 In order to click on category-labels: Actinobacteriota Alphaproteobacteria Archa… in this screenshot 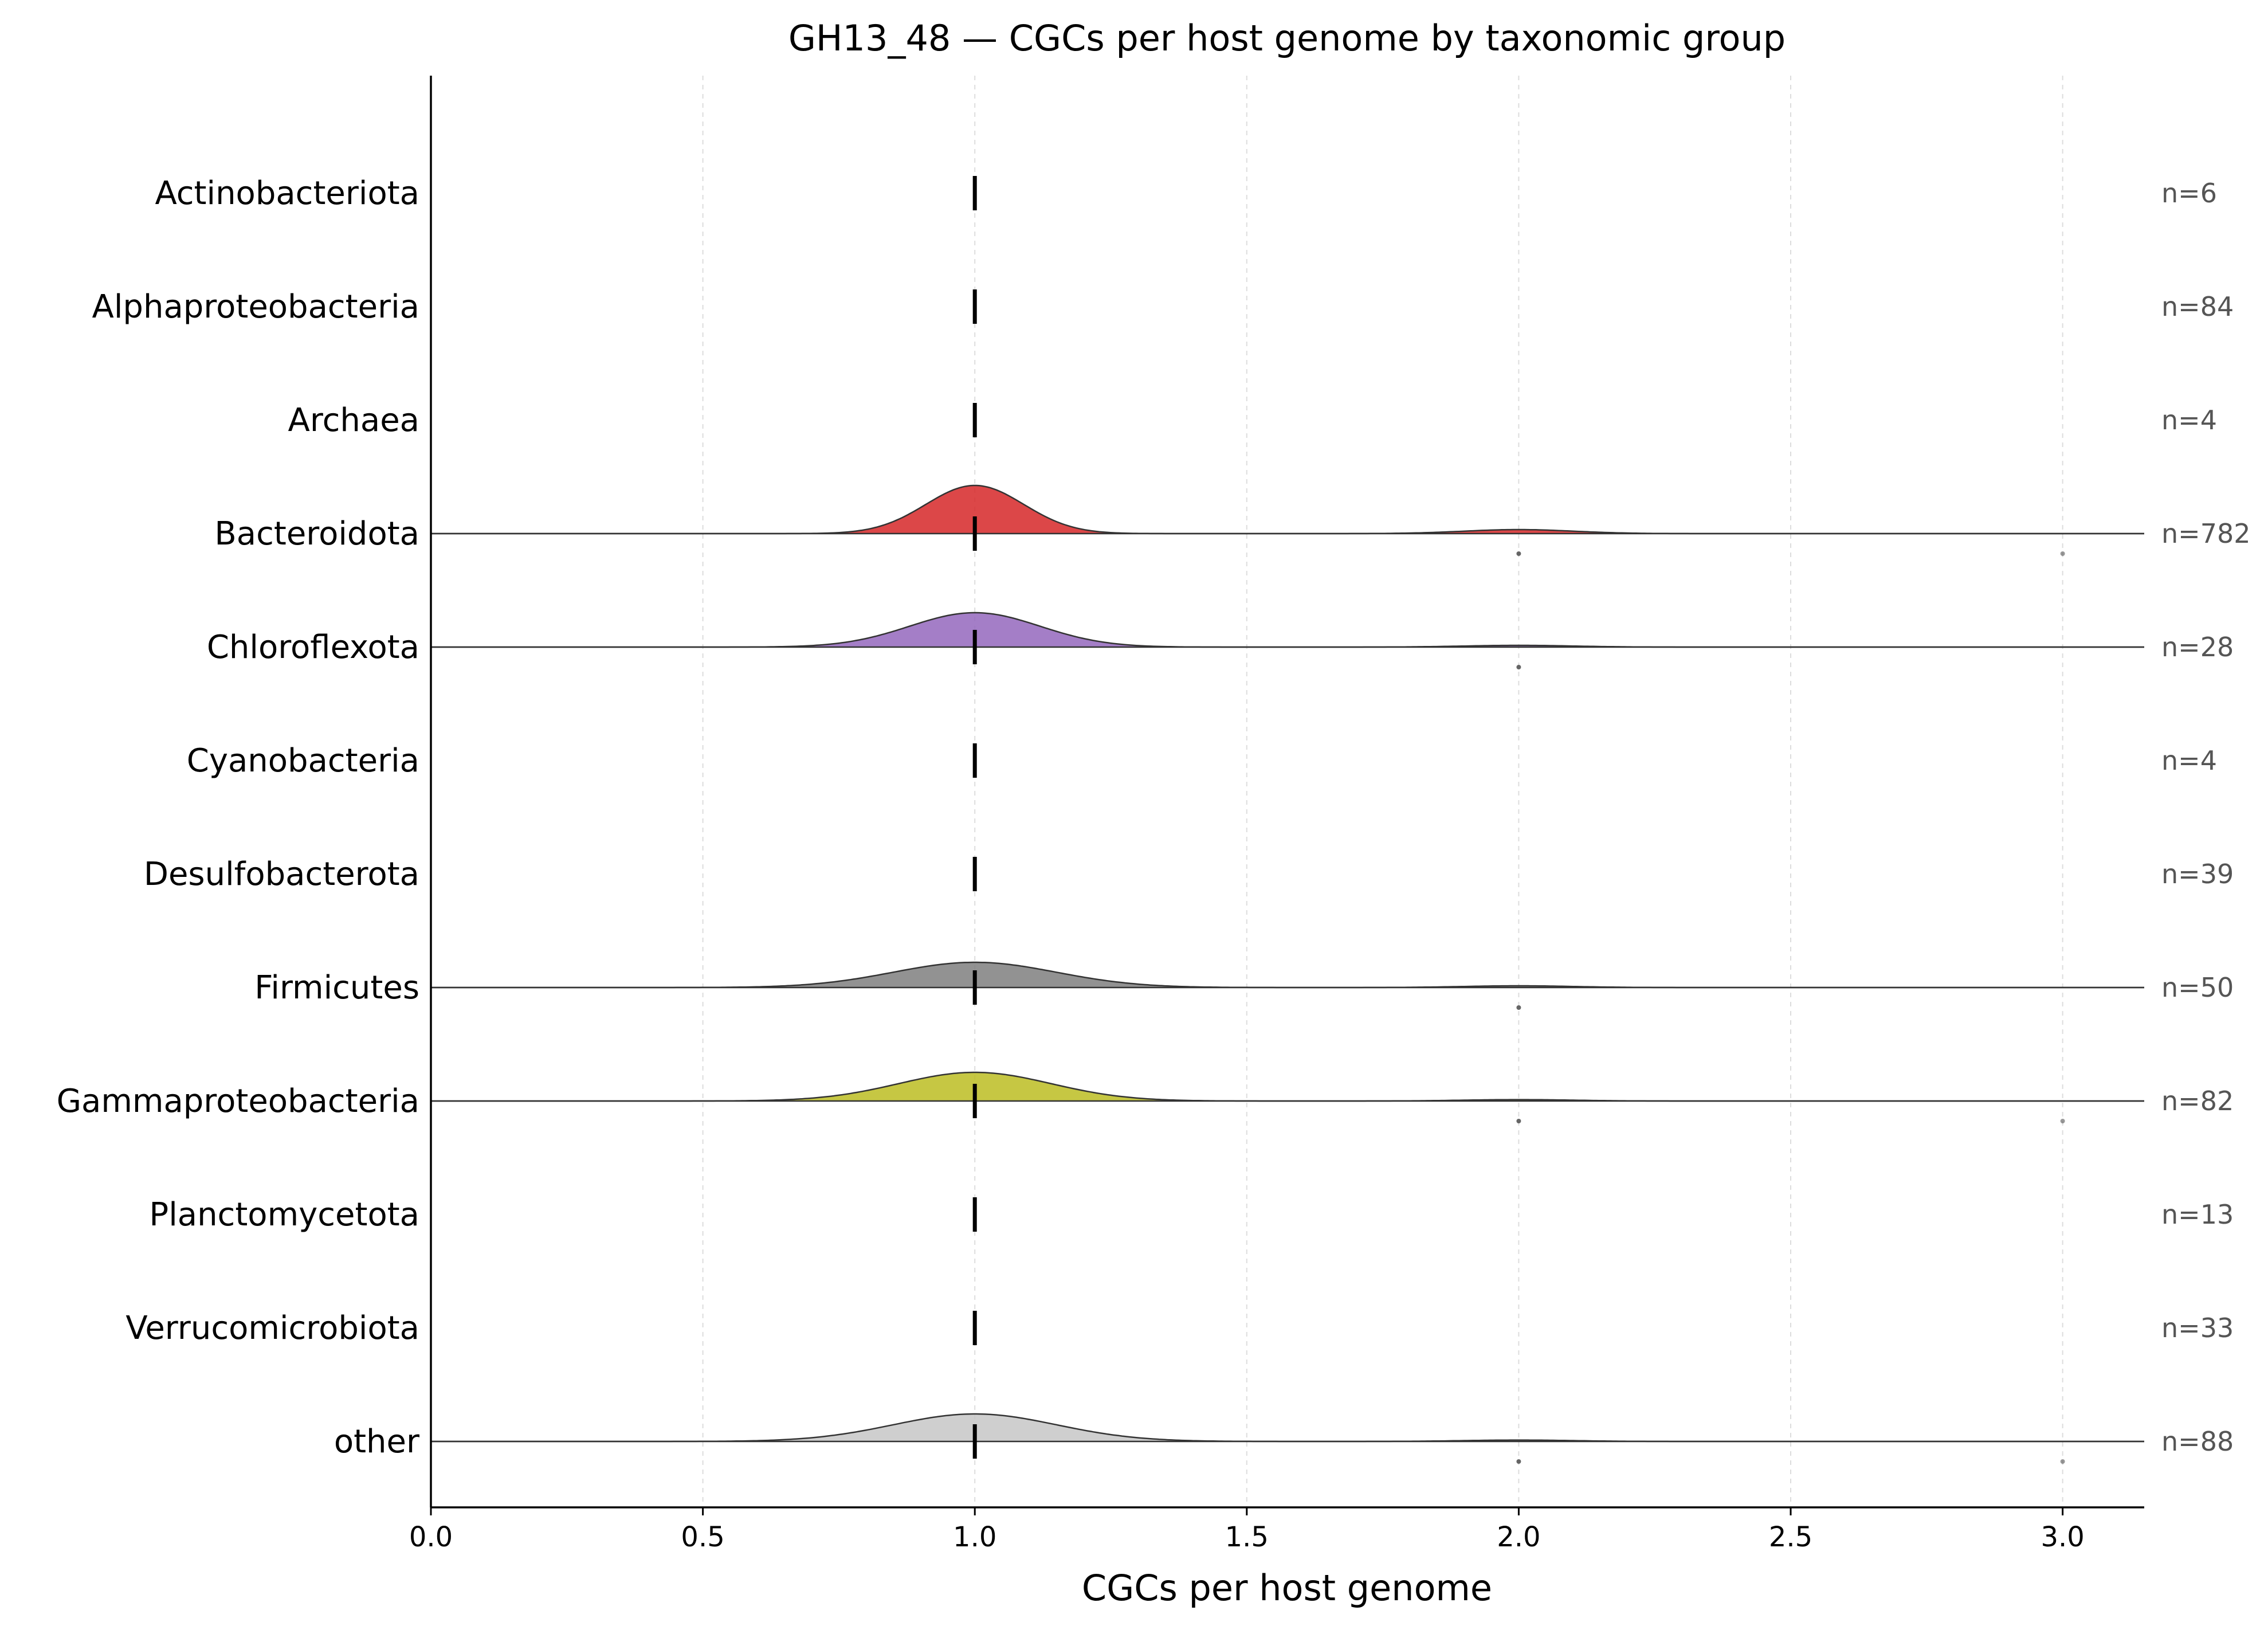, I will do `click(238, 817)`.